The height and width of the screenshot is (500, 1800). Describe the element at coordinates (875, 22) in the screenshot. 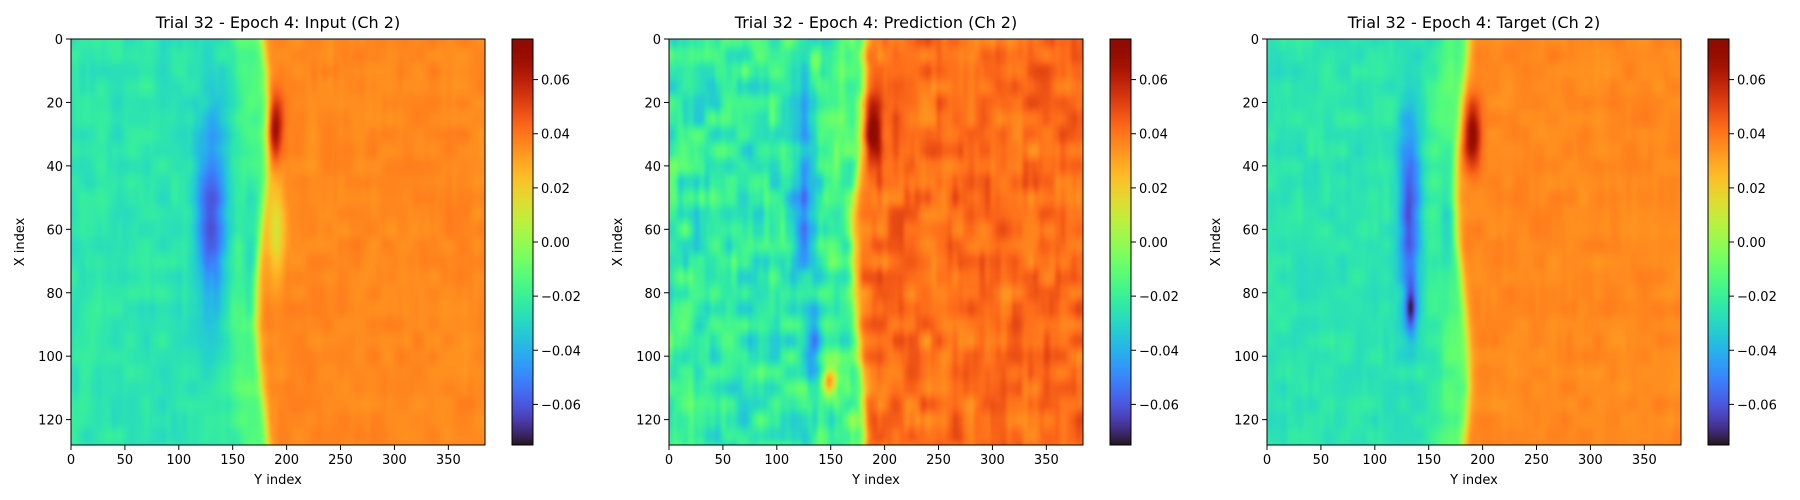

I see `chart-title: Trial 32 - Epoch 4: Prediction (Ch 2)` at that location.